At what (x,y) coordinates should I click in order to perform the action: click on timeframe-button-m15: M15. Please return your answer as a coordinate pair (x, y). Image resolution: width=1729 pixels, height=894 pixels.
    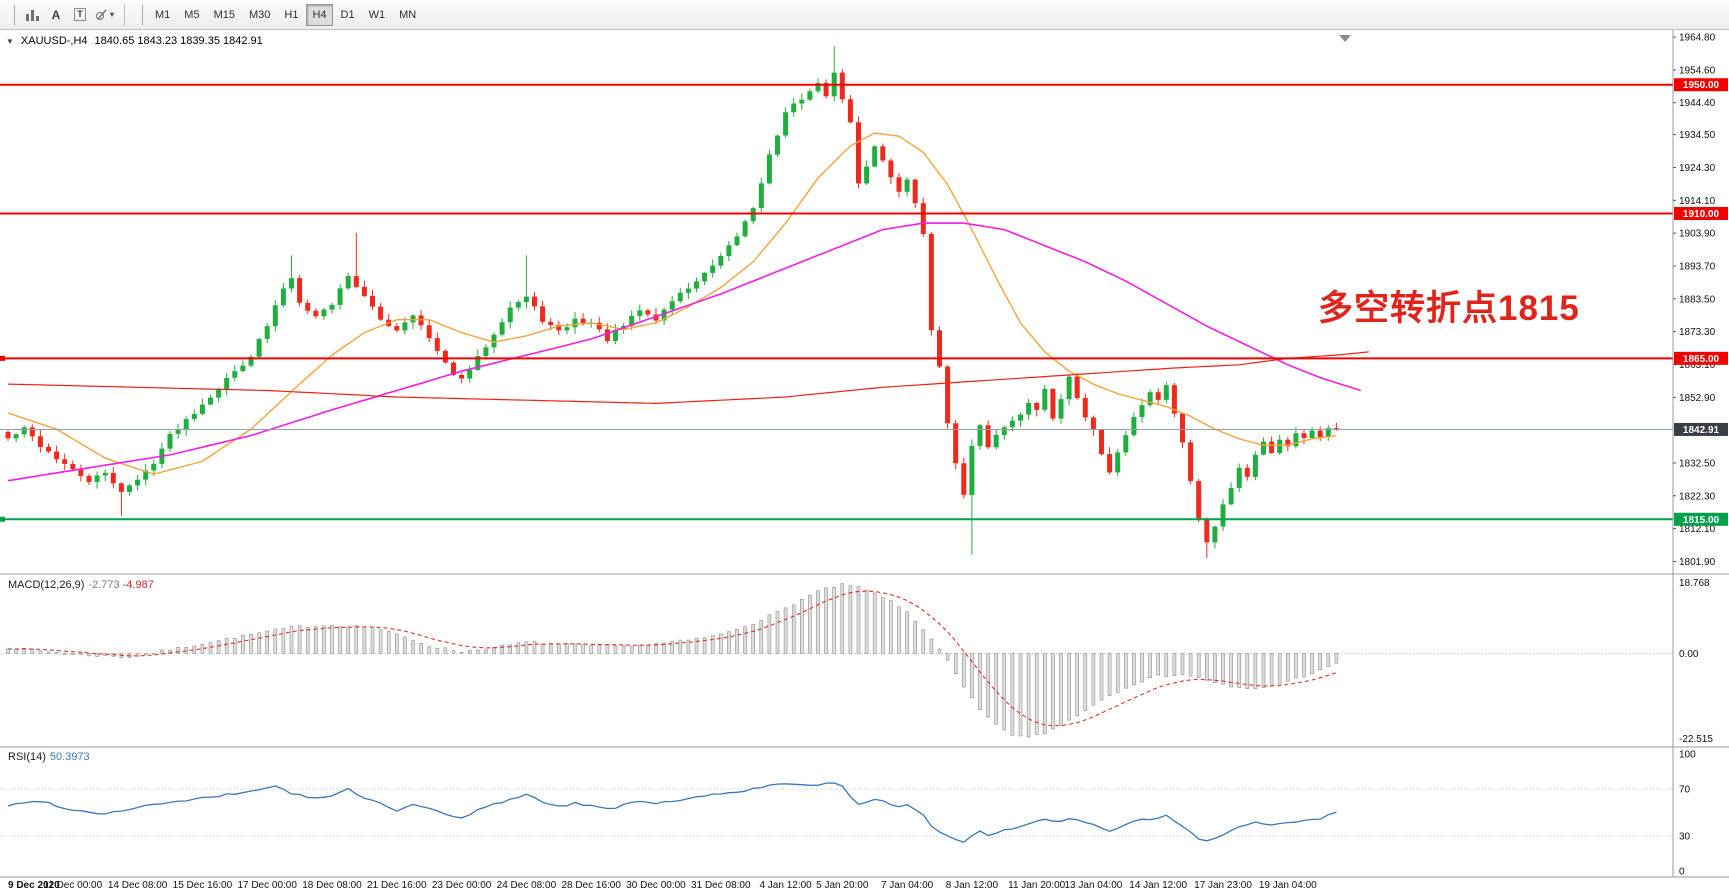
    Looking at the image, I should click on (224, 15).